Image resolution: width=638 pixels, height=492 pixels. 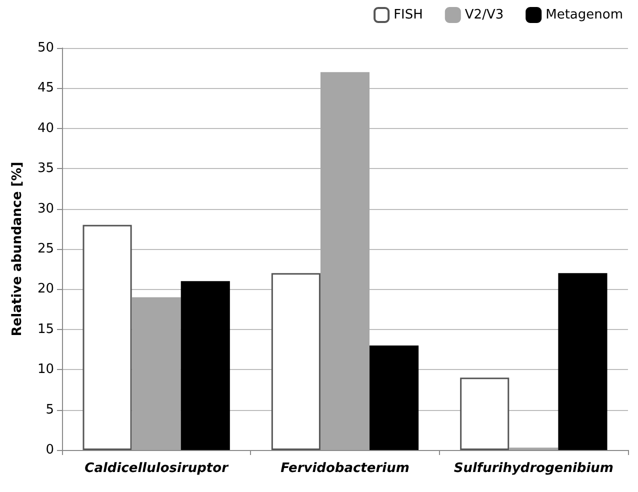 I want to click on y-tick-label: 40, so click(x=45, y=128).